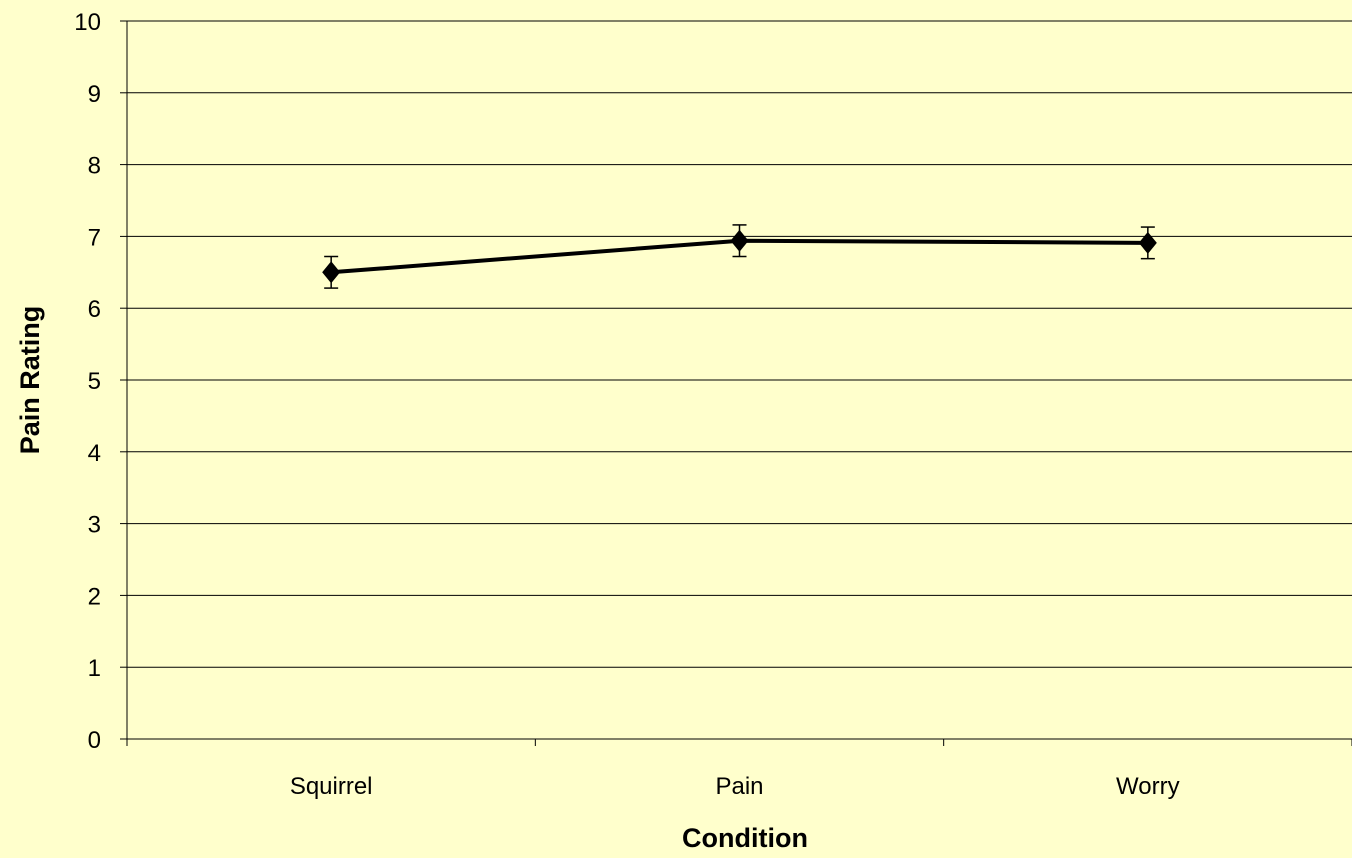  What do you see at coordinates (94, 166) in the screenshot?
I see `y-tick-label: 8` at bounding box center [94, 166].